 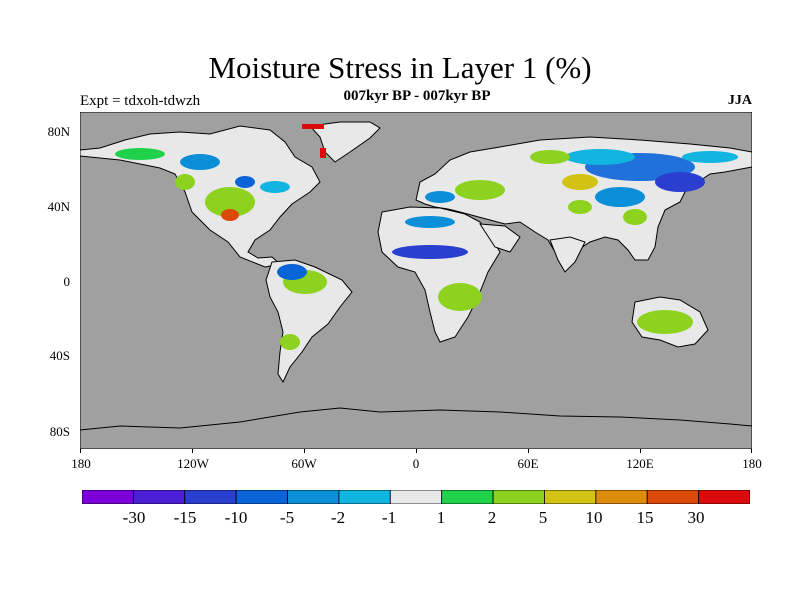 What do you see at coordinates (58, 131) in the screenshot?
I see `lat-label-80n: 80N` at bounding box center [58, 131].